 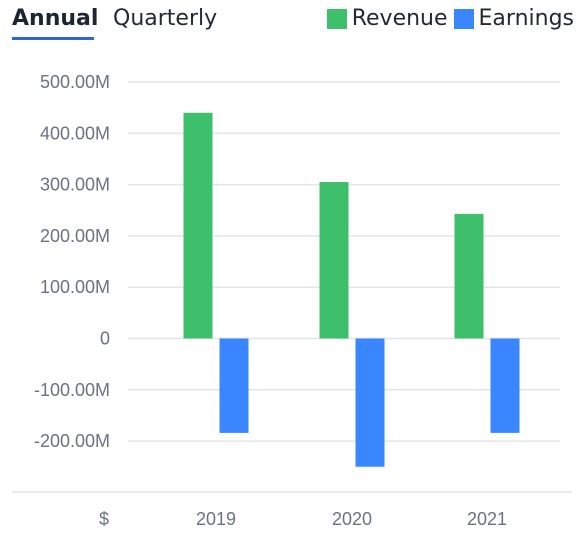 What do you see at coordinates (75, 287) in the screenshot?
I see `y-tick-label: 100.00M` at bounding box center [75, 287].